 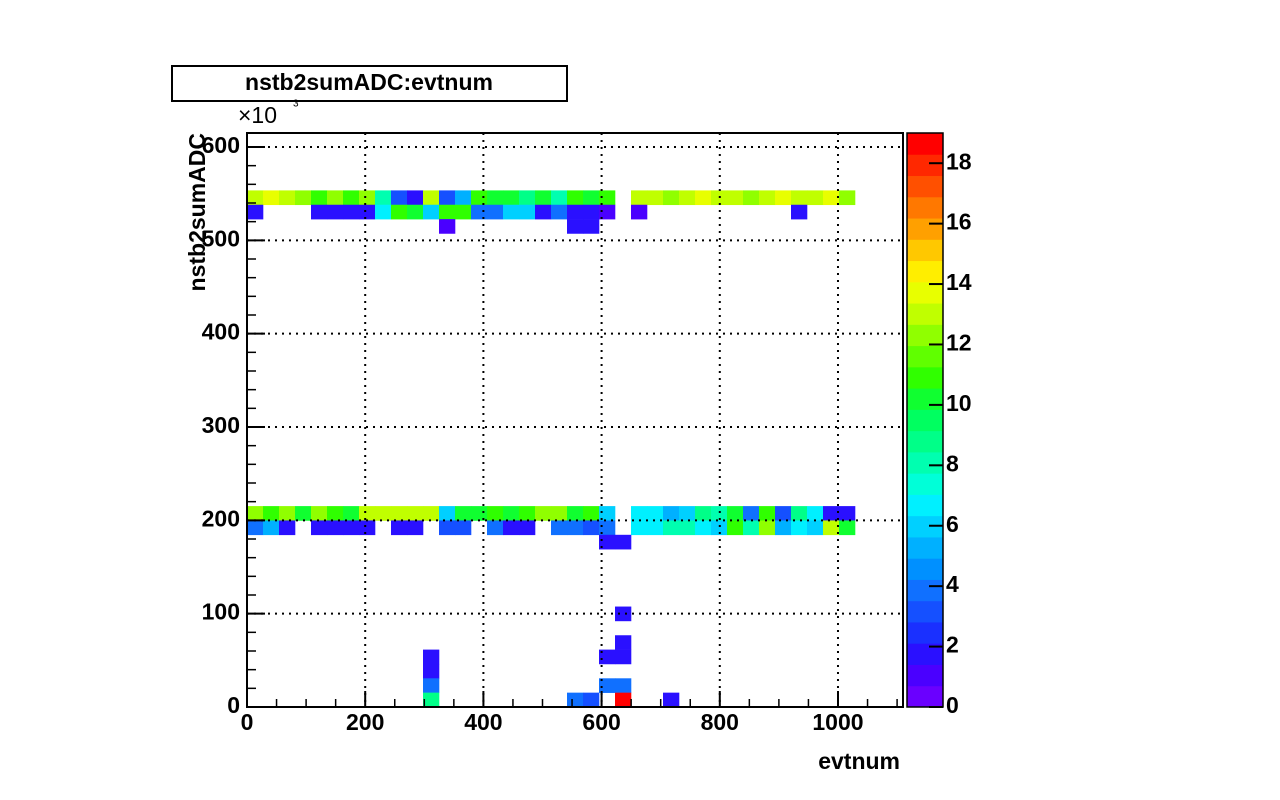 I want to click on y-tick-label: 400, so click(x=221, y=332).